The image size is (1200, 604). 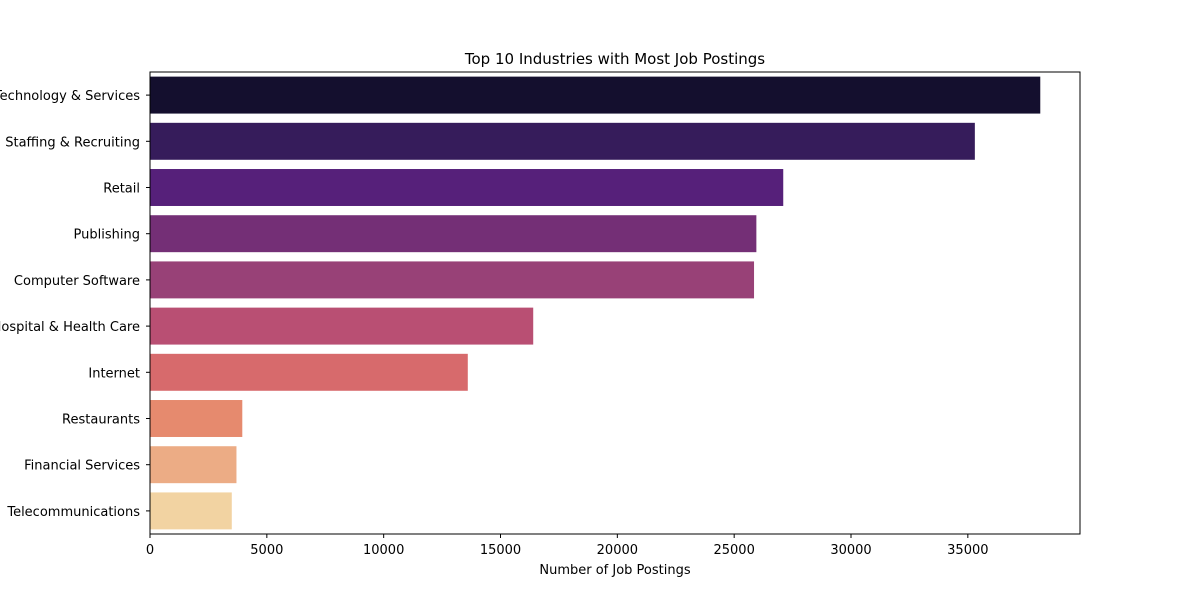 I want to click on x-tick-label: 15000, so click(x=500, y=550).